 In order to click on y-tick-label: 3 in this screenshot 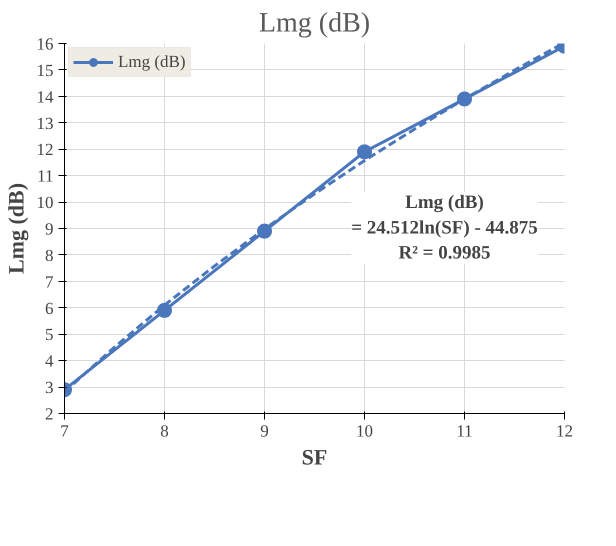, I will do `click(49, 388)`.